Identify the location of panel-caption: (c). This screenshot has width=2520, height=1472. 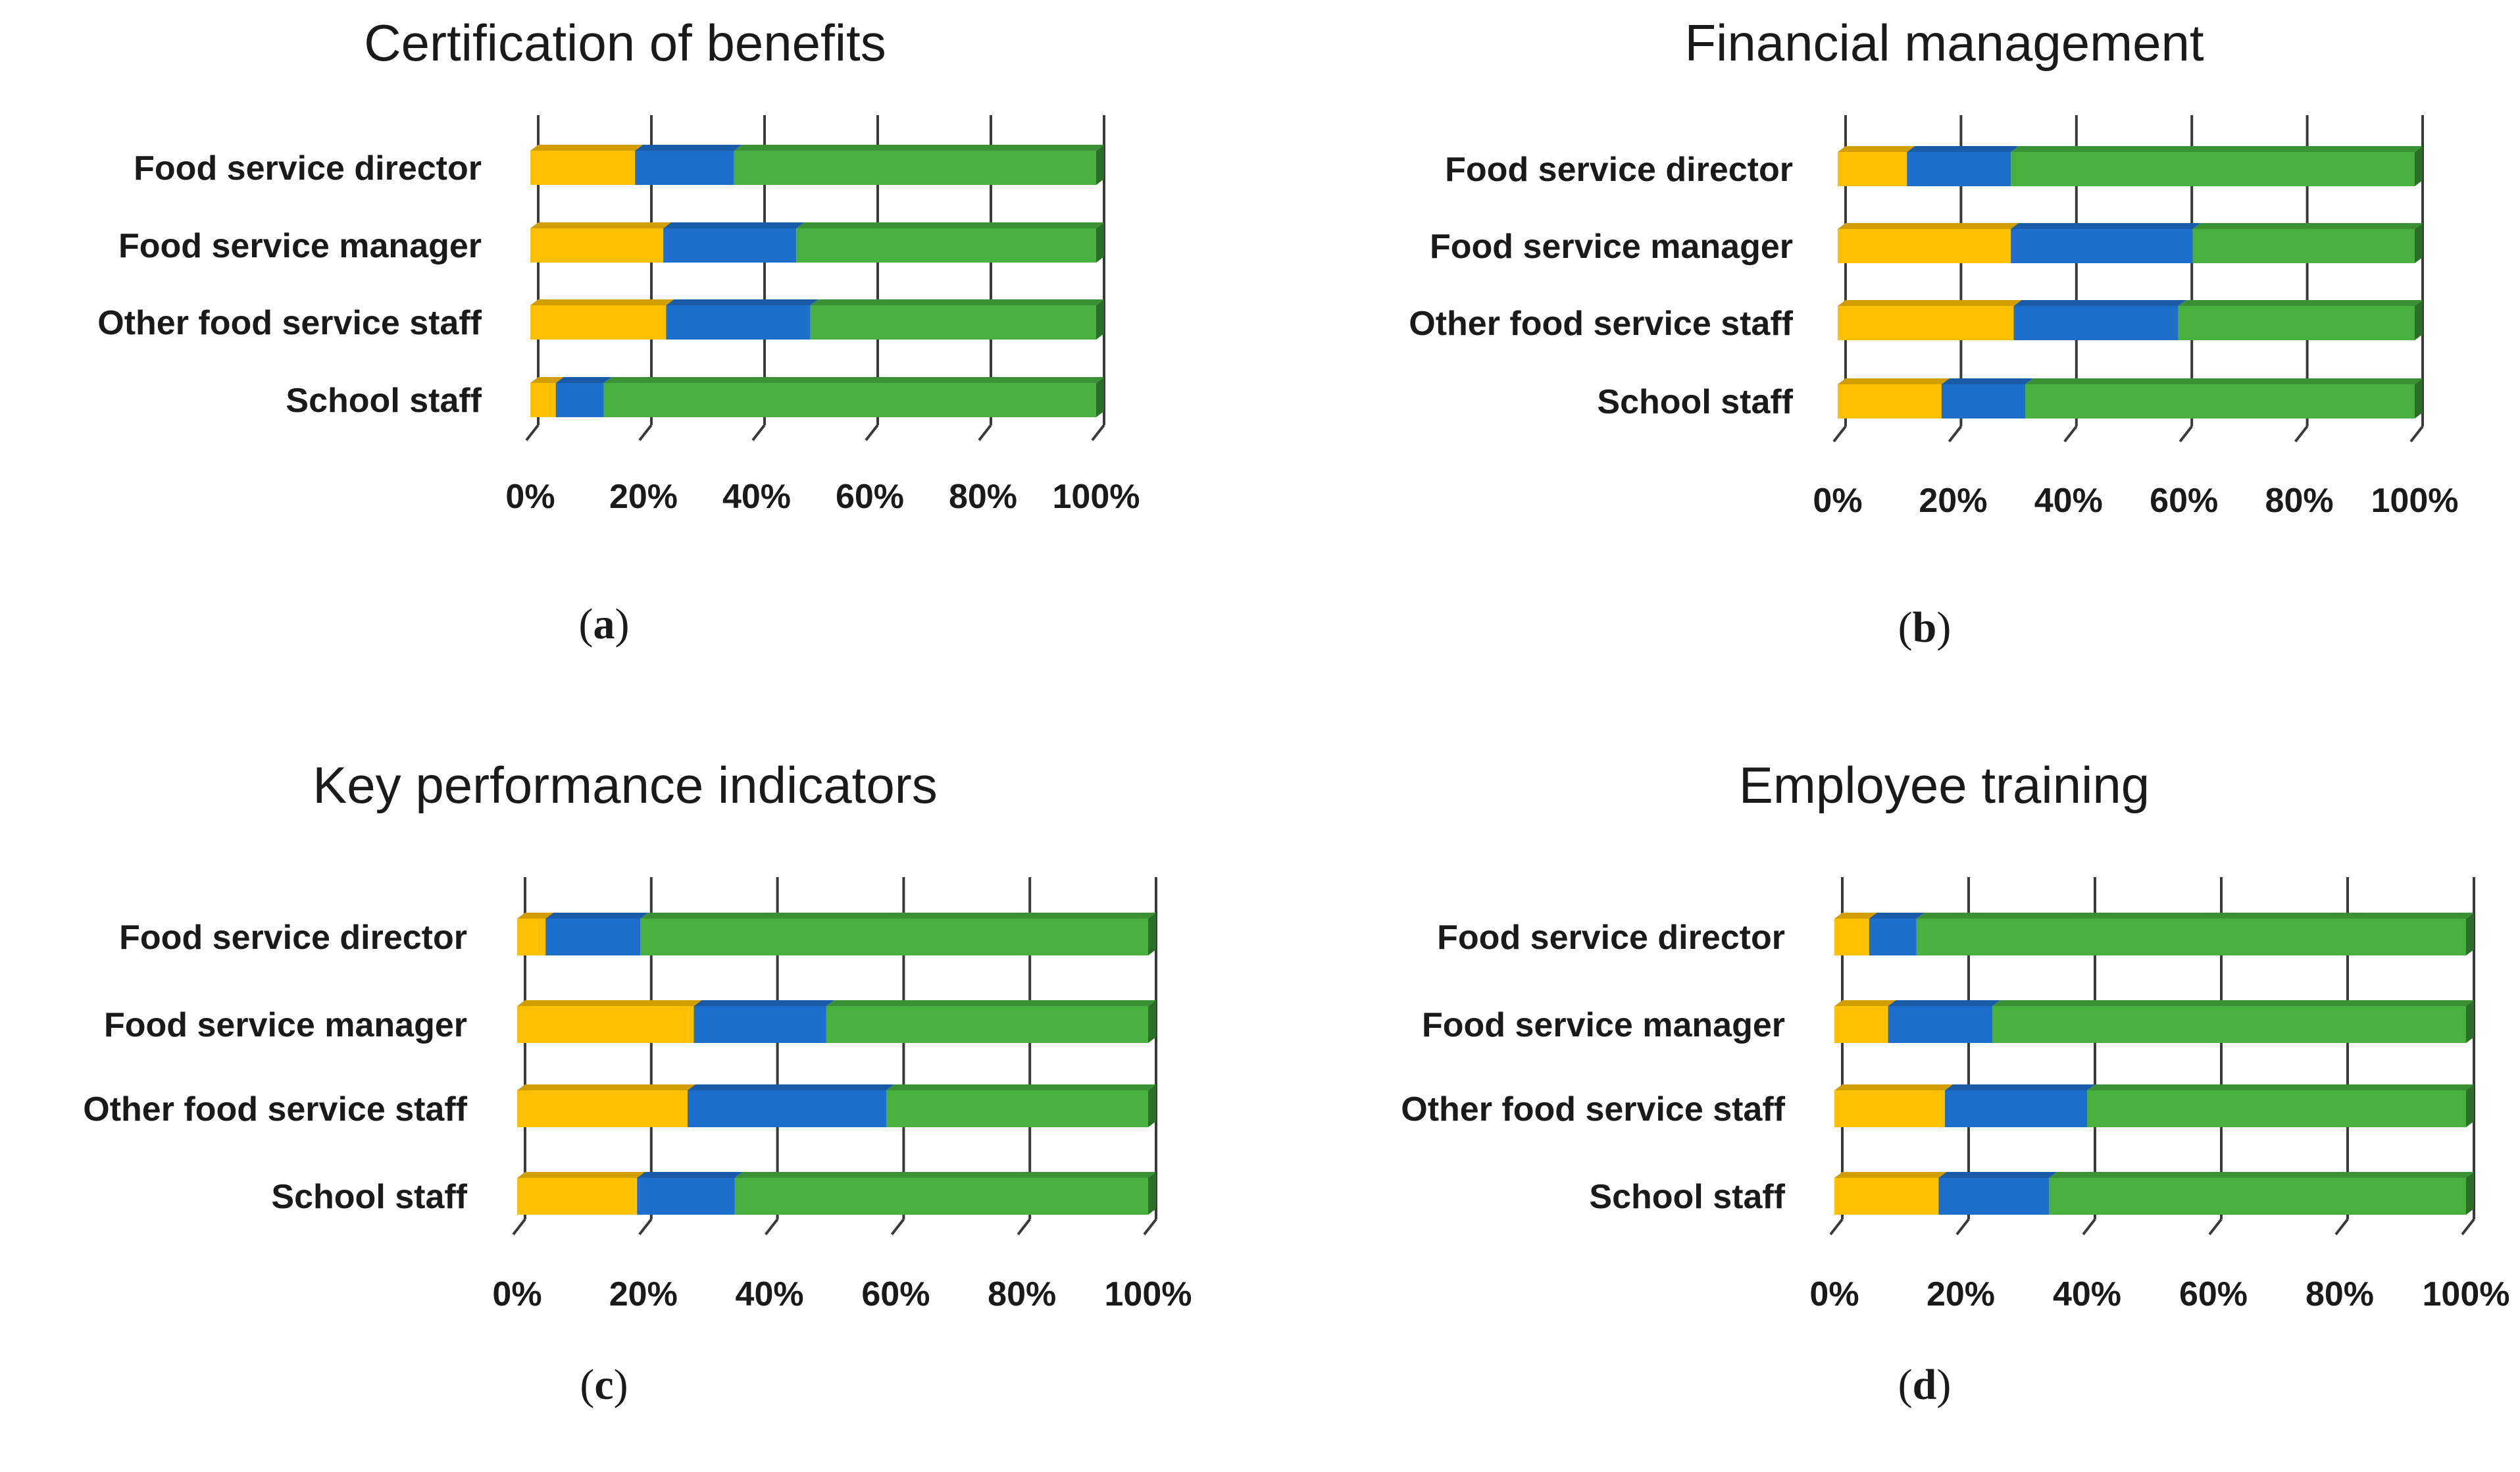
(604, 1385).